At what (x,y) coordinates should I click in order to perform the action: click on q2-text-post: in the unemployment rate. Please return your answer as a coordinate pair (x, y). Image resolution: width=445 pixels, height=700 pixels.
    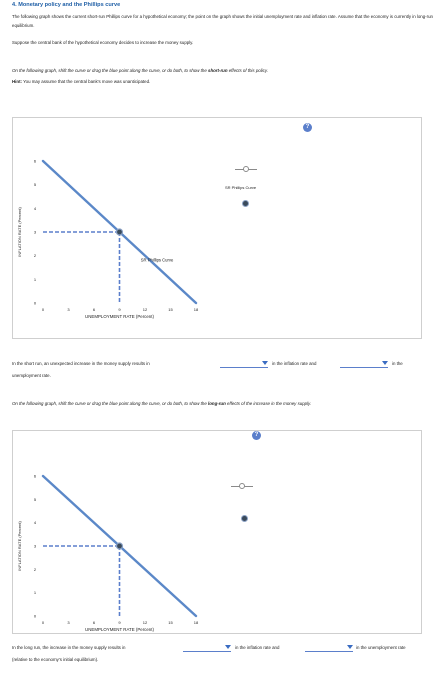
    Looking at the image, I should click on (381, 647).